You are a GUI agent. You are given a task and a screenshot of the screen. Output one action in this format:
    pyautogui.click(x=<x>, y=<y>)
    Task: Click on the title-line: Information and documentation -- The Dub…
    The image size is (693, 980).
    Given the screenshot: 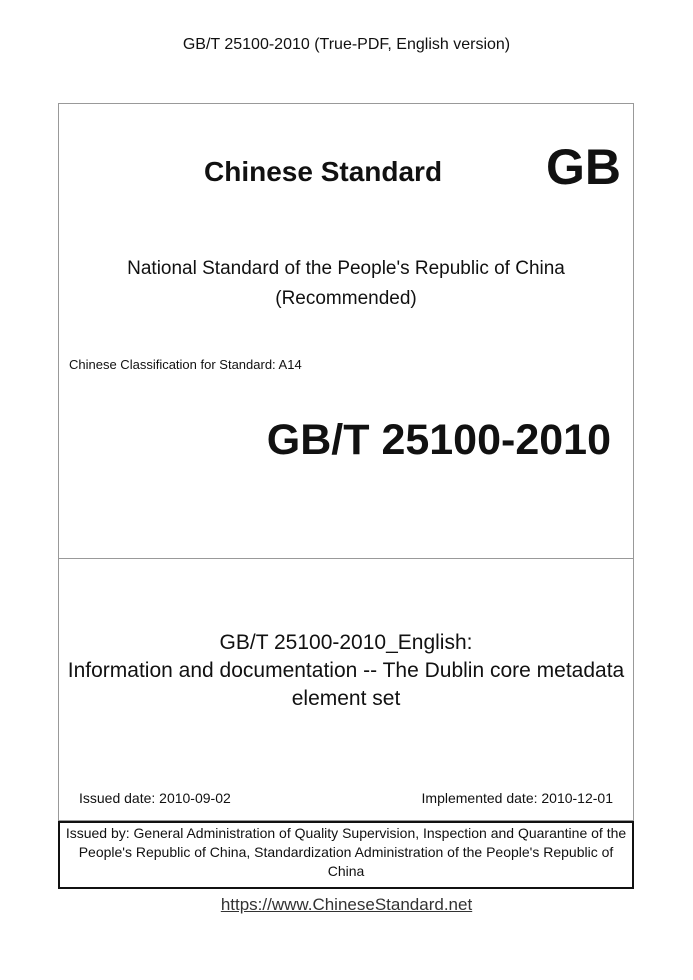 What is the action you would take?
    pyautogui.click(x=346, y=670)
    